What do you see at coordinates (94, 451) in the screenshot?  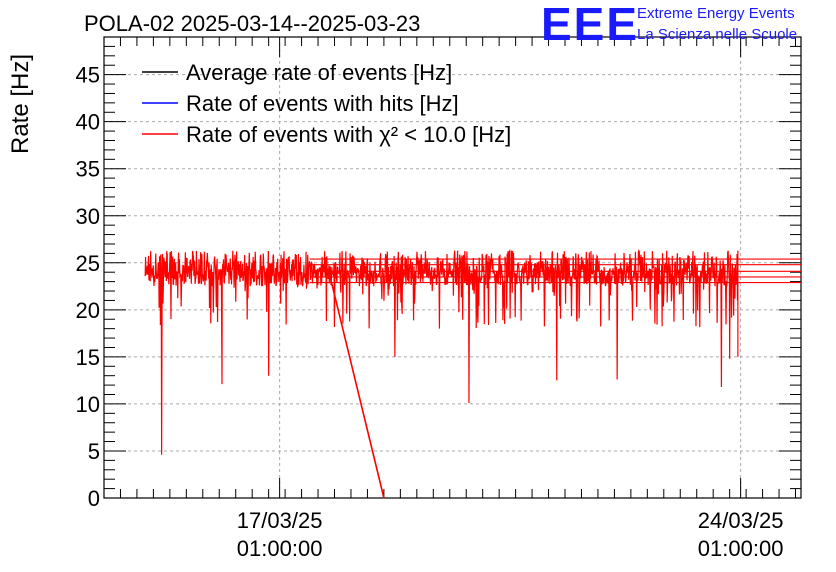 I see `y-tick-label: 5` at bounding box center [94, 451].